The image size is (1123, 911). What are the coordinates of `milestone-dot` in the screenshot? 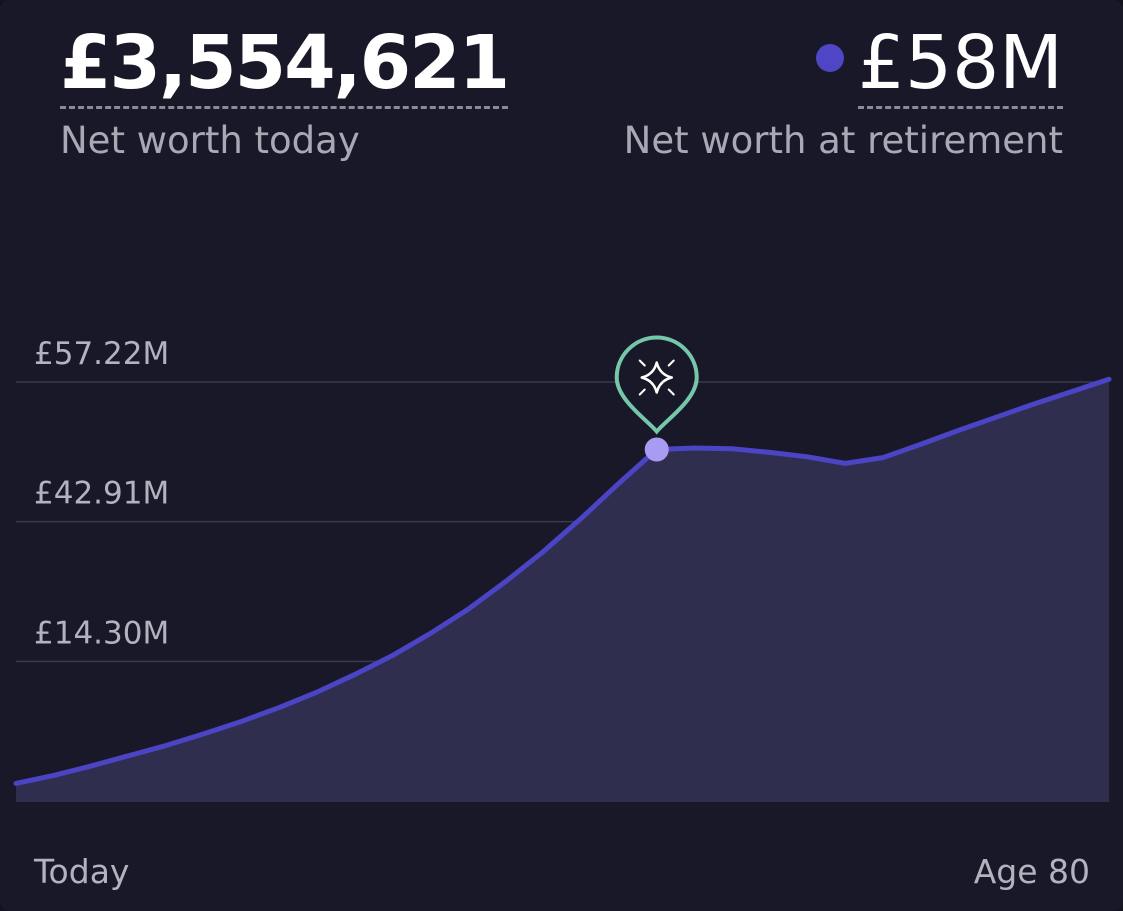 It's located at (656, 449).